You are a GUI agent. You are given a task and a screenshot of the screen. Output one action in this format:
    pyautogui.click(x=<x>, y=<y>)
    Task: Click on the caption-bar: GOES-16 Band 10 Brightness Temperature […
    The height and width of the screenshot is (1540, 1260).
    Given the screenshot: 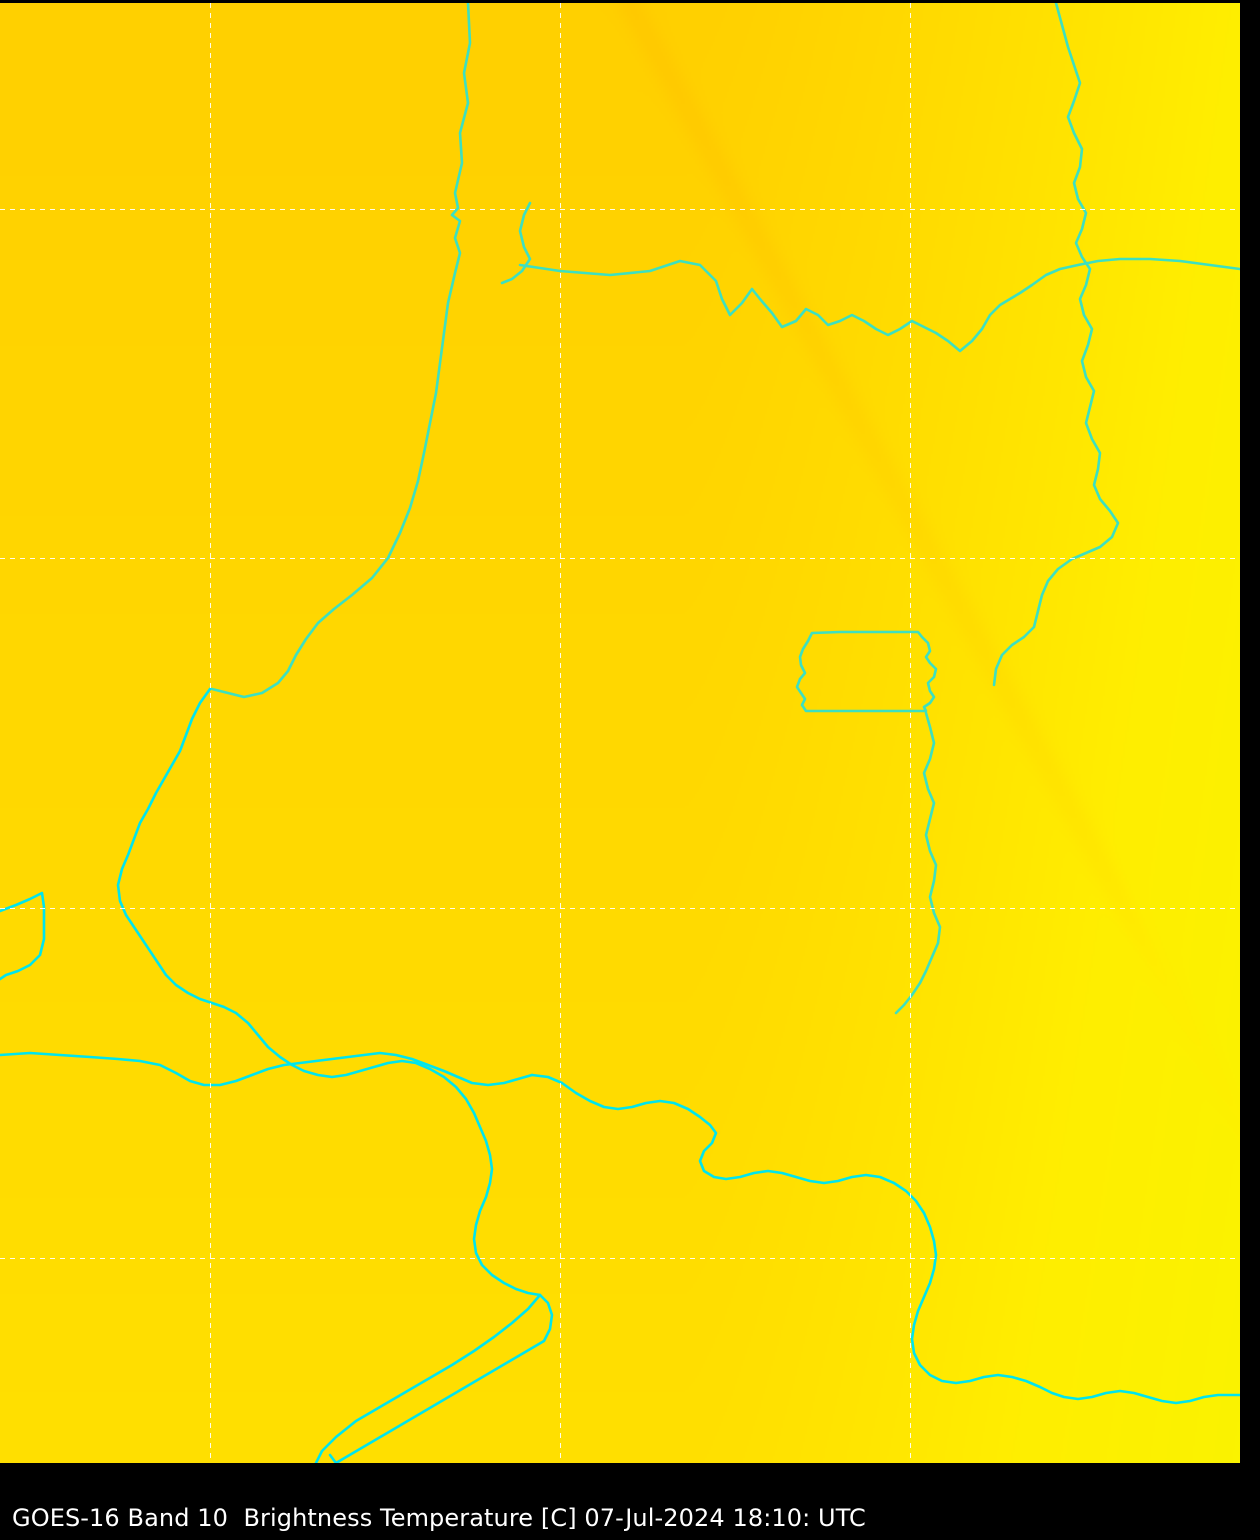 What is the action you would take?
    pyautogui.click(x=630, y=1501)
    